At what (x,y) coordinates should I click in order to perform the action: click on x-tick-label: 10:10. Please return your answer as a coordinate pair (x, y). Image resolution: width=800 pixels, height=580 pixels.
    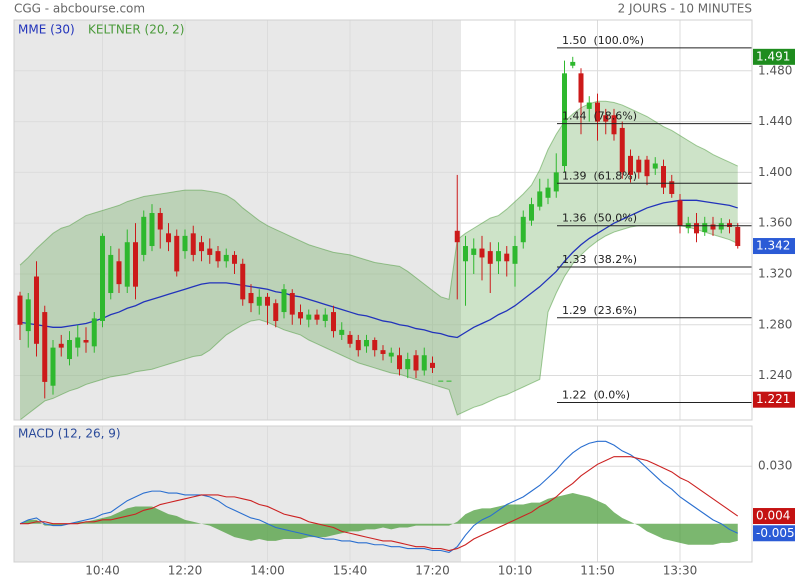
    Looking at the image, I should click on (515, 571).